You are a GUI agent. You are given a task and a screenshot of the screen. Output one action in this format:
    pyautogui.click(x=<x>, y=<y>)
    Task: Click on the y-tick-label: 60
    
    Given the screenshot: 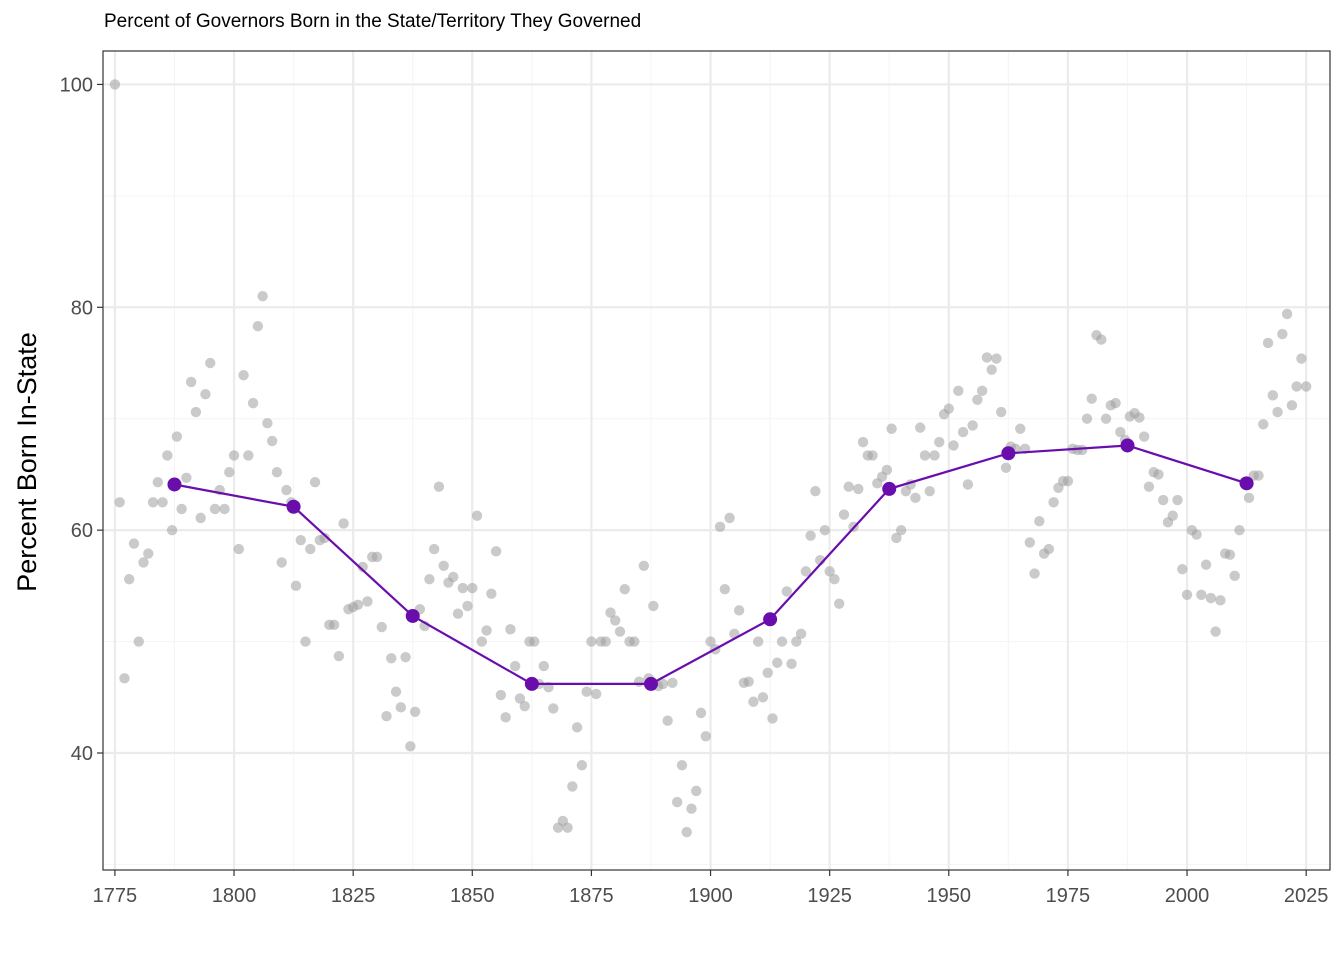 What is the action you would take?
    pyautogui.click(x=82, y=531)
    